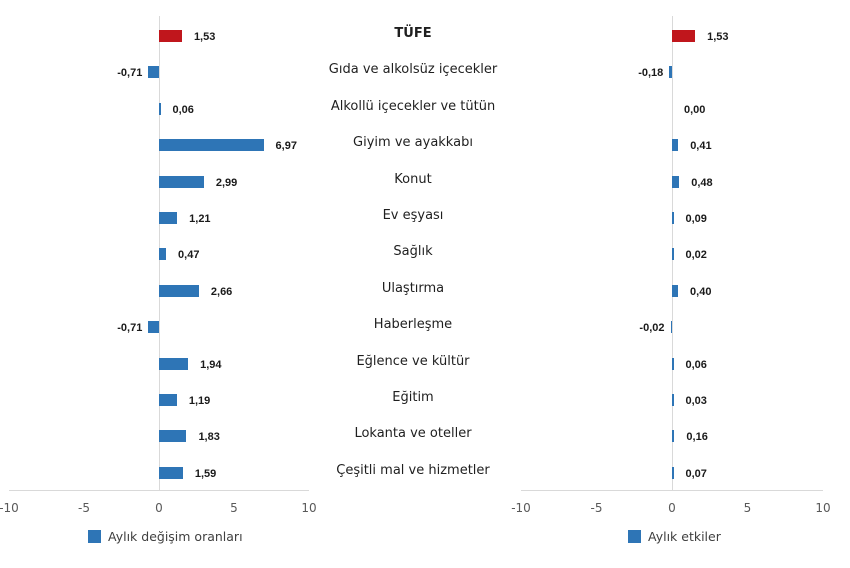 The width and height of the screenshot is (850, 568). What do you see at coordinates (413, 179) in the screenshot?
I see `category-label: Konut` at bounding box center [413, 179].